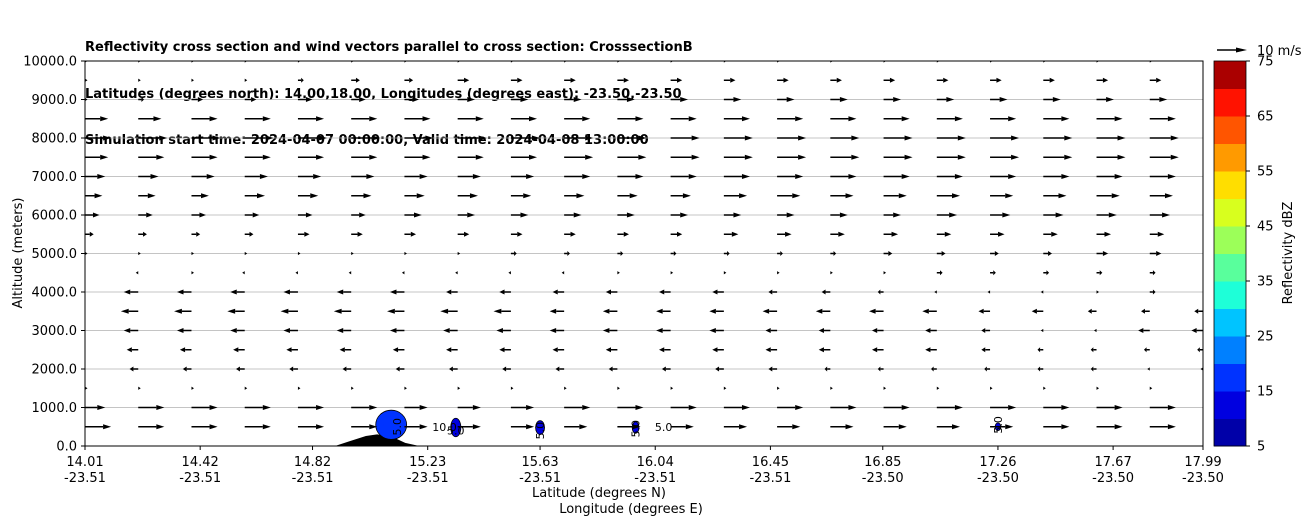 The width and height of the screenshot is (1304, 526). Describe the element at coordinates (1232, 50) in the screenshot. I see `quiver-key-arrow` at that location.